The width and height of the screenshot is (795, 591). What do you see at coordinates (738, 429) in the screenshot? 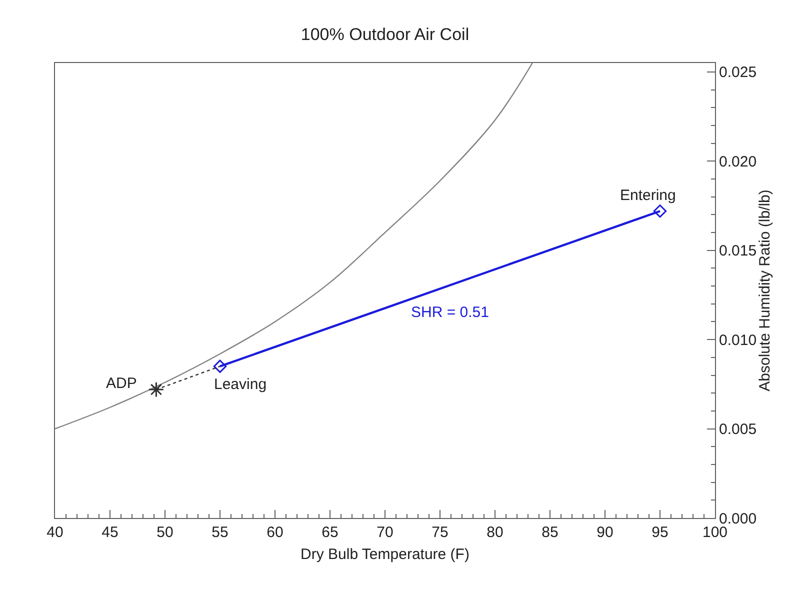
I see `y-tick-label: 0.005` at bounding box center [738, 429].